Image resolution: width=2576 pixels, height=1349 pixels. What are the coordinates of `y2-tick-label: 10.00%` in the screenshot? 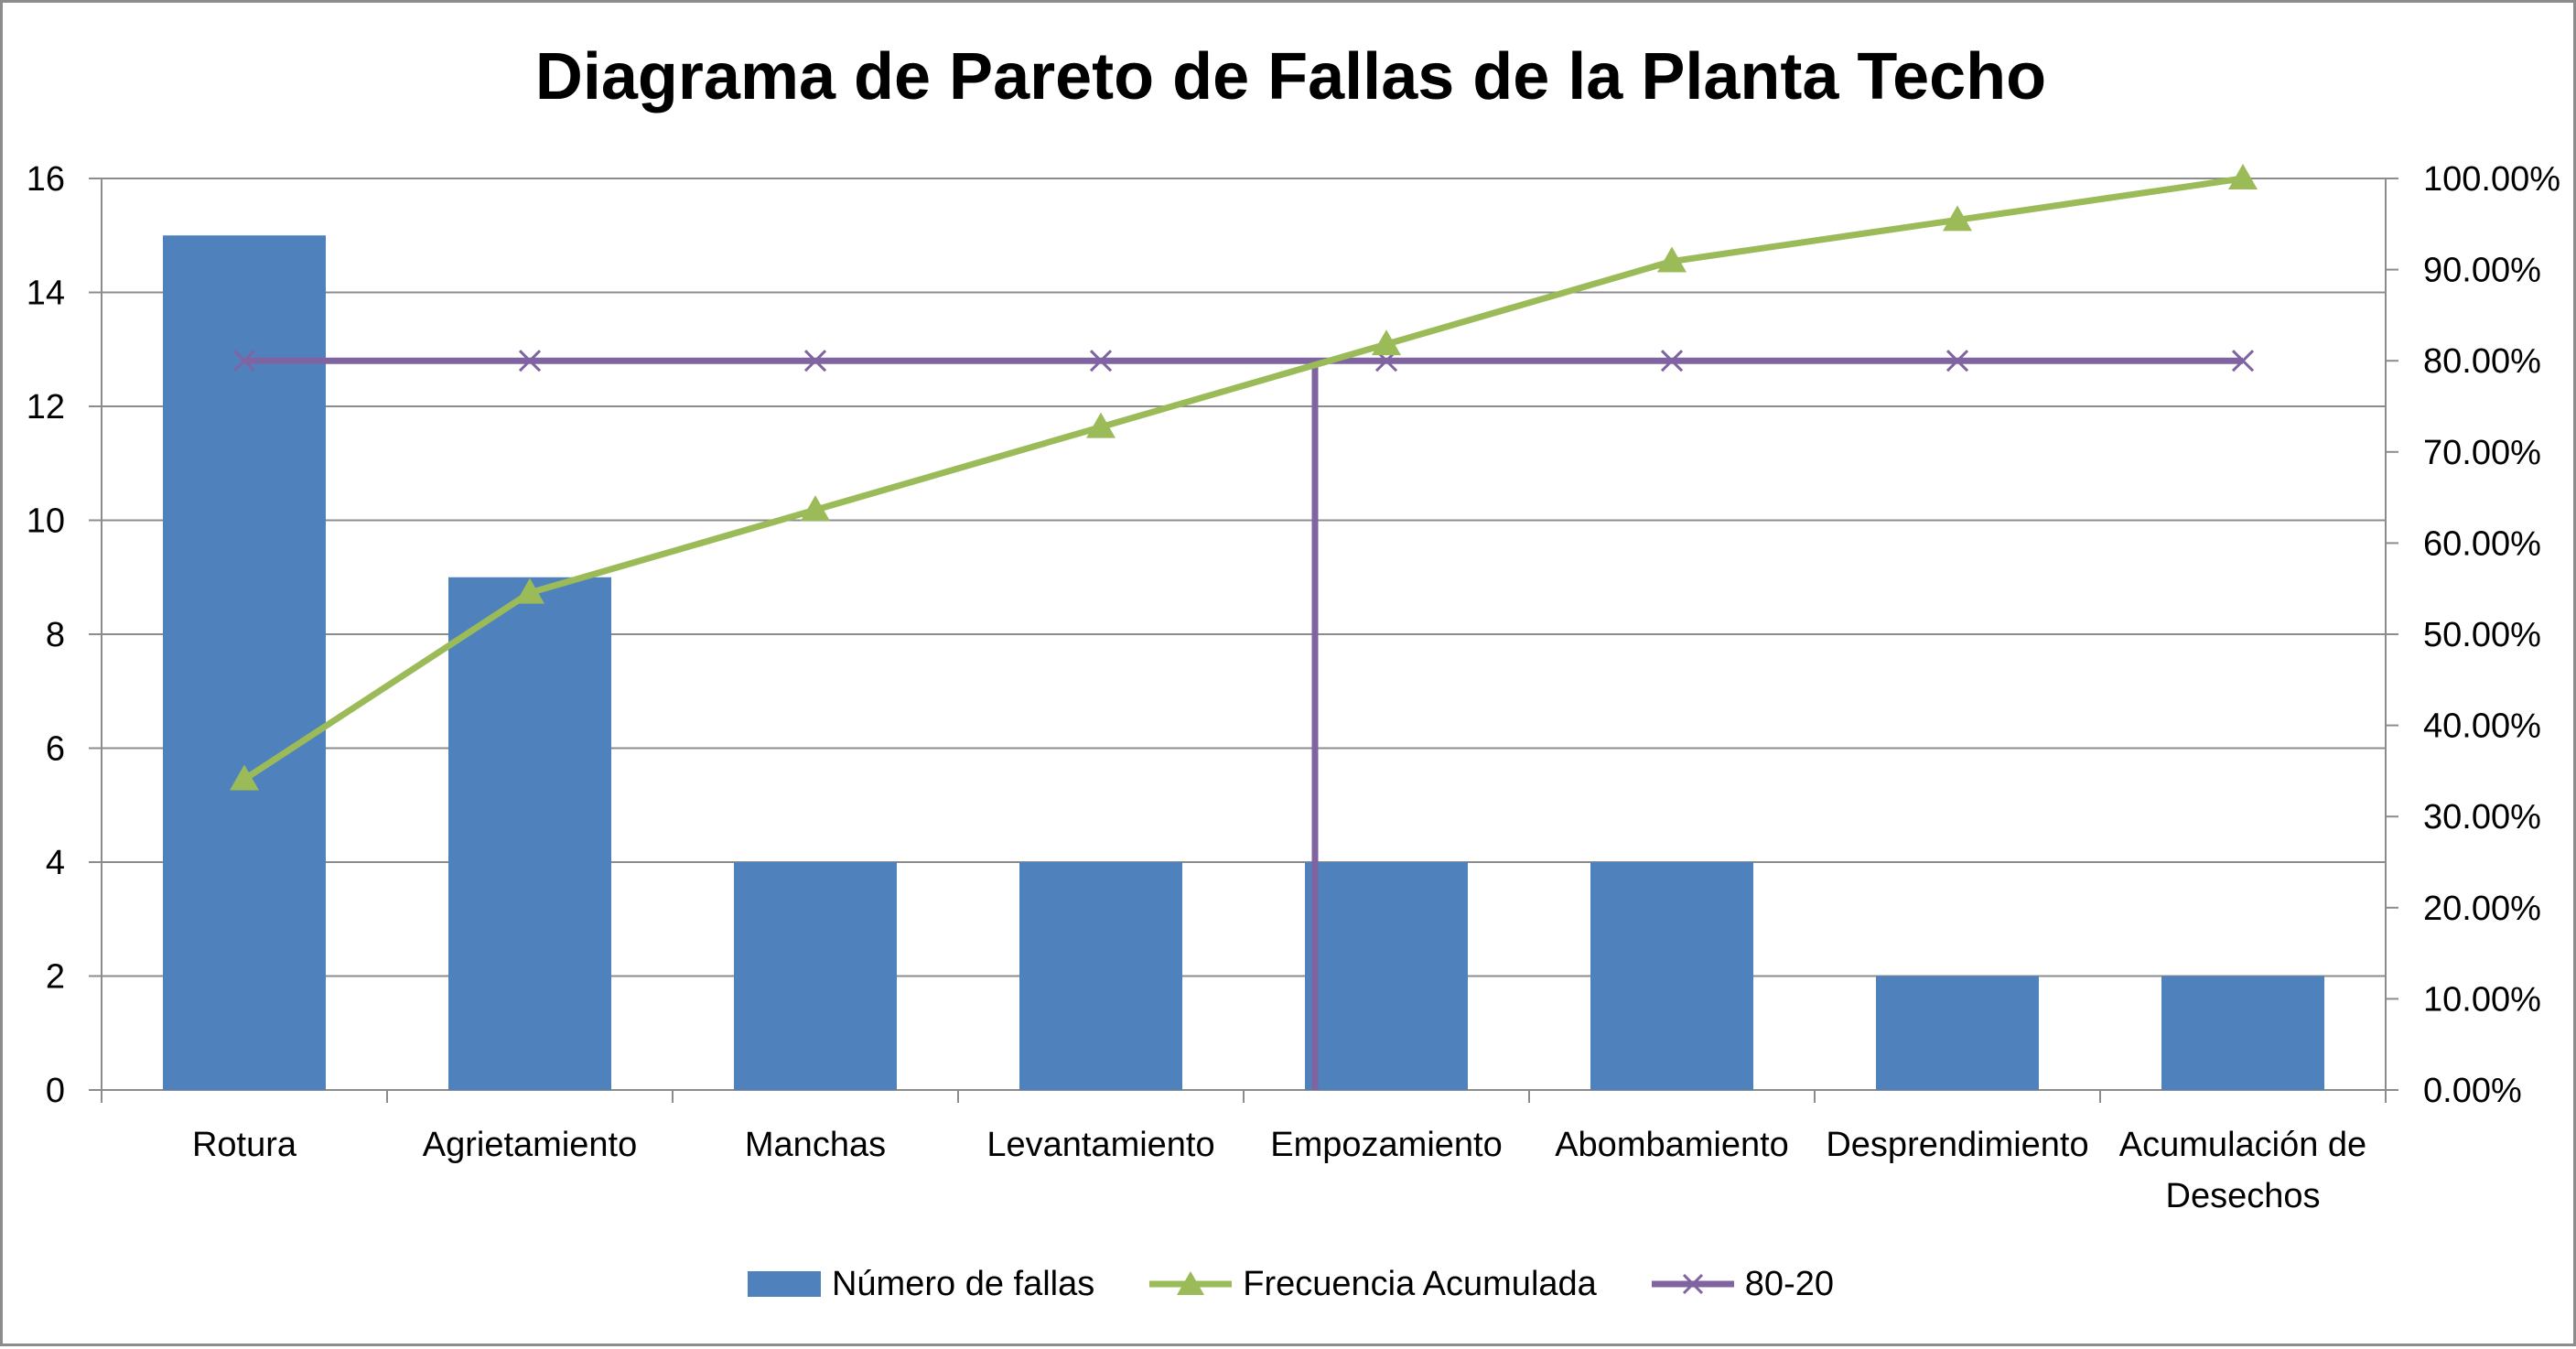 It's located at (2482, 999).